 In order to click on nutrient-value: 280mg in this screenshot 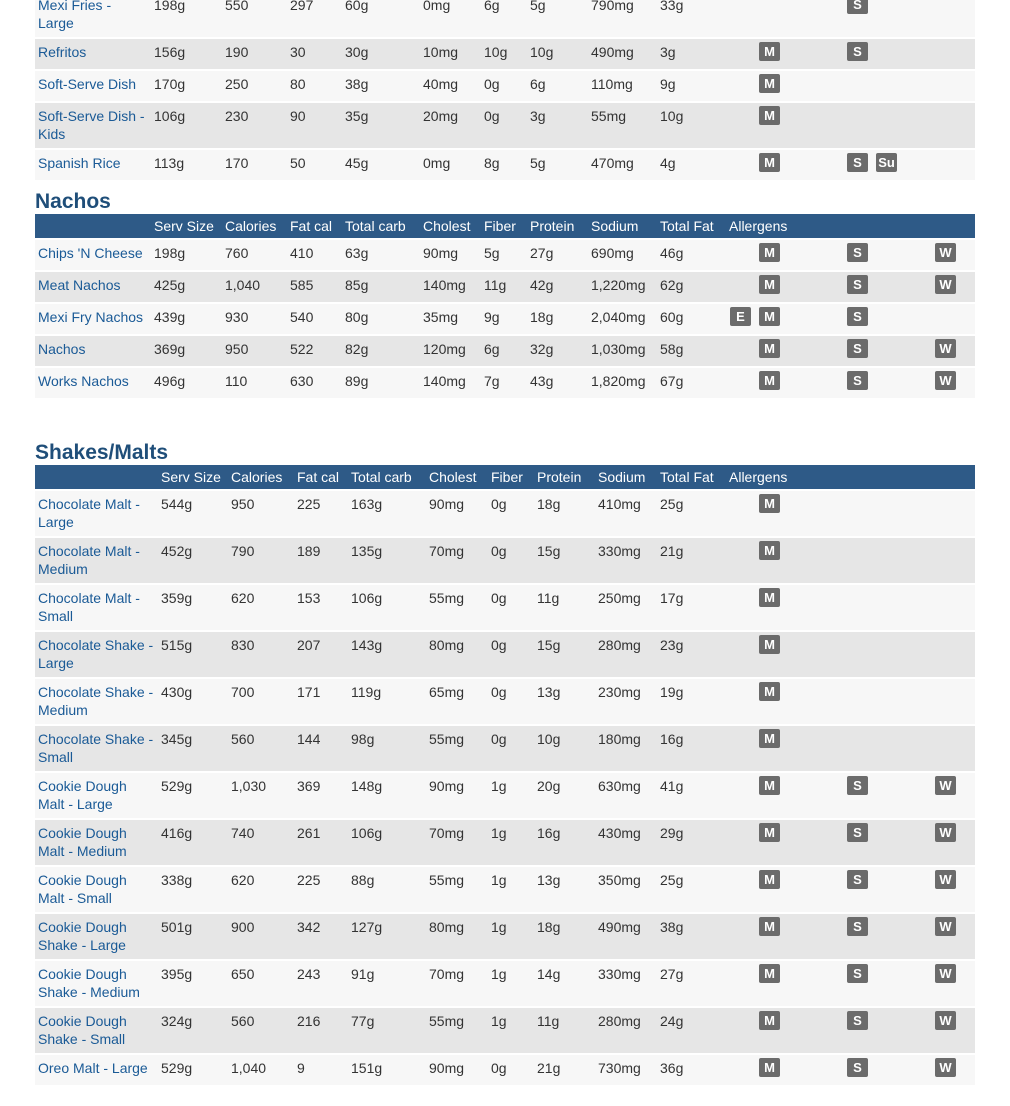, I will do `click(626, 654)`.